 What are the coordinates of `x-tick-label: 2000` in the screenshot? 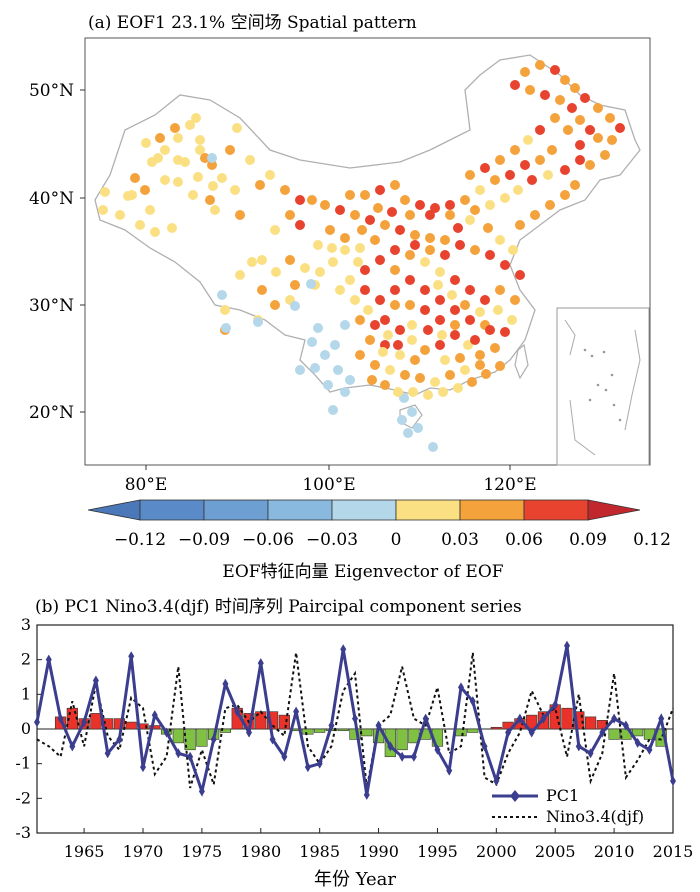 It's located at (496, 851).